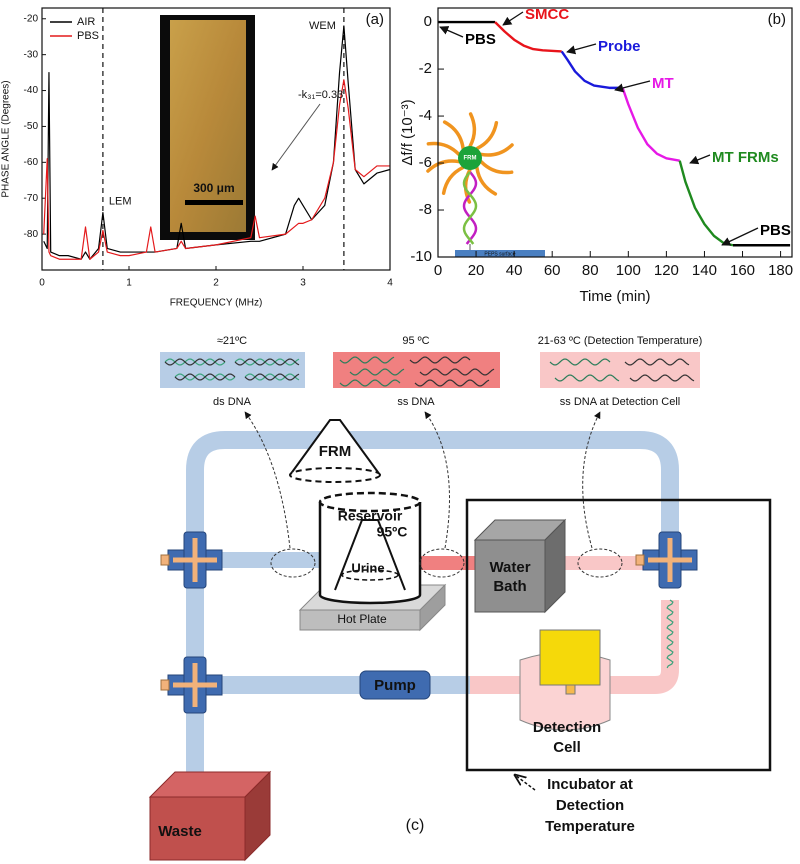  I want to click on temp-label: 21-63 ºC (Detection Temperature), so click(620, 341).